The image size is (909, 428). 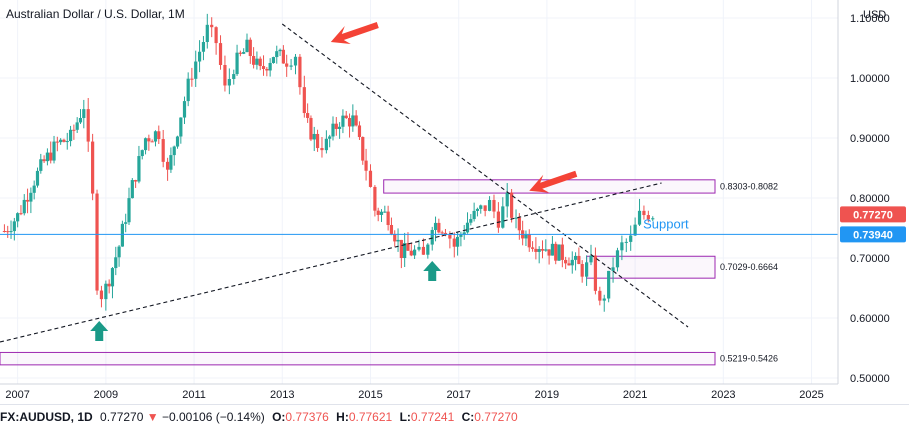 What do you see at coordinates (419, 392) in the screenshot?
I see `time-axis: 2007 2009 2011 2013 2015 2017 2019 2021 2023 2025` at bounding box center [419, 392].